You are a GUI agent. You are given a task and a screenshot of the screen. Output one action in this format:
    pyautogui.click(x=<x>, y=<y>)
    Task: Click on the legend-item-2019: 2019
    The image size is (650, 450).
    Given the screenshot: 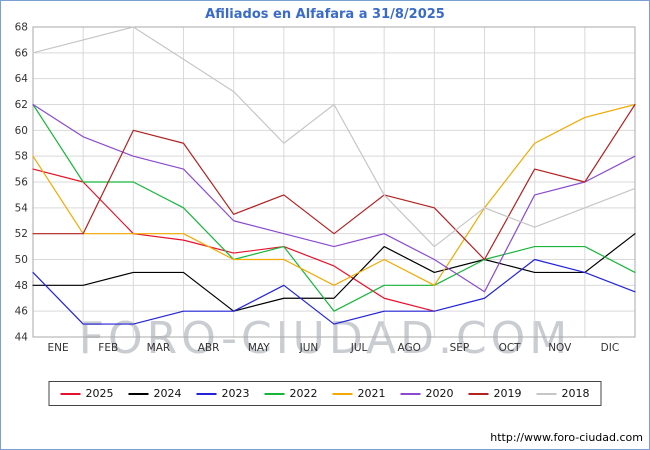 What is the action you would take?
    pyautogui.click(x=495, y=393)
    